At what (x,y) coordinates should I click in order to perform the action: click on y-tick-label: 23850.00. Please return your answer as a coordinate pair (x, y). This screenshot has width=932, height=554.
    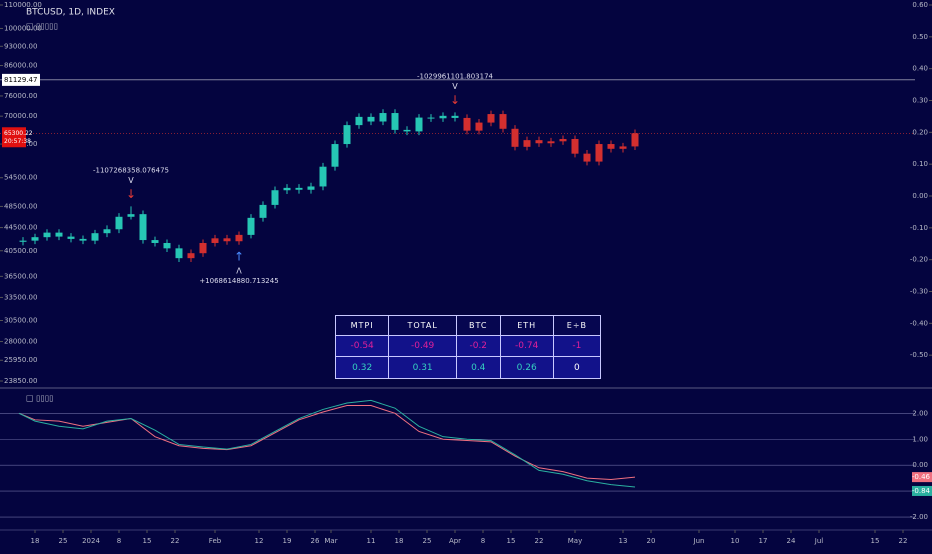
    Looking at the image, I should click on (20, 381).